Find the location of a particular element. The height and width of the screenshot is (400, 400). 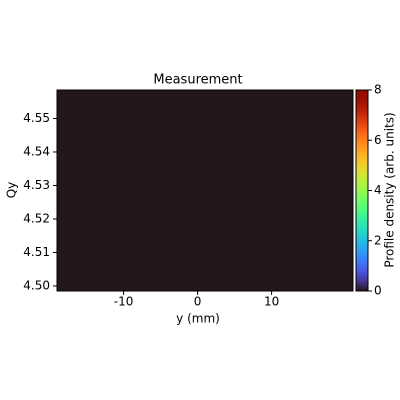

colorbar-tick-label: 8 is located at coordinates (378, 90).